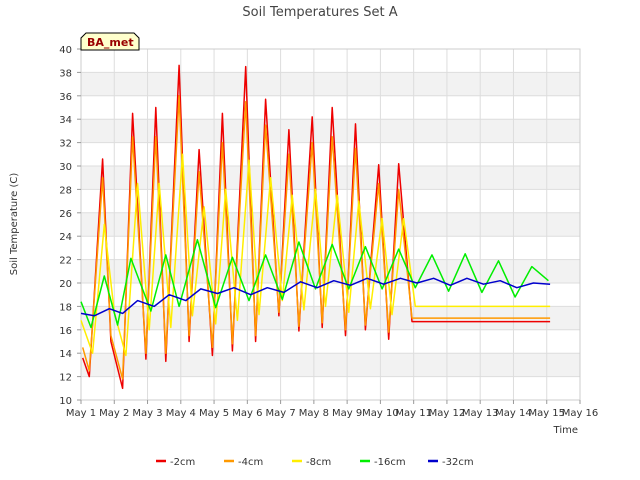 This screenshot has width=640, height=480. I want to click on x-tick-label: May 7, so click(280, 413).